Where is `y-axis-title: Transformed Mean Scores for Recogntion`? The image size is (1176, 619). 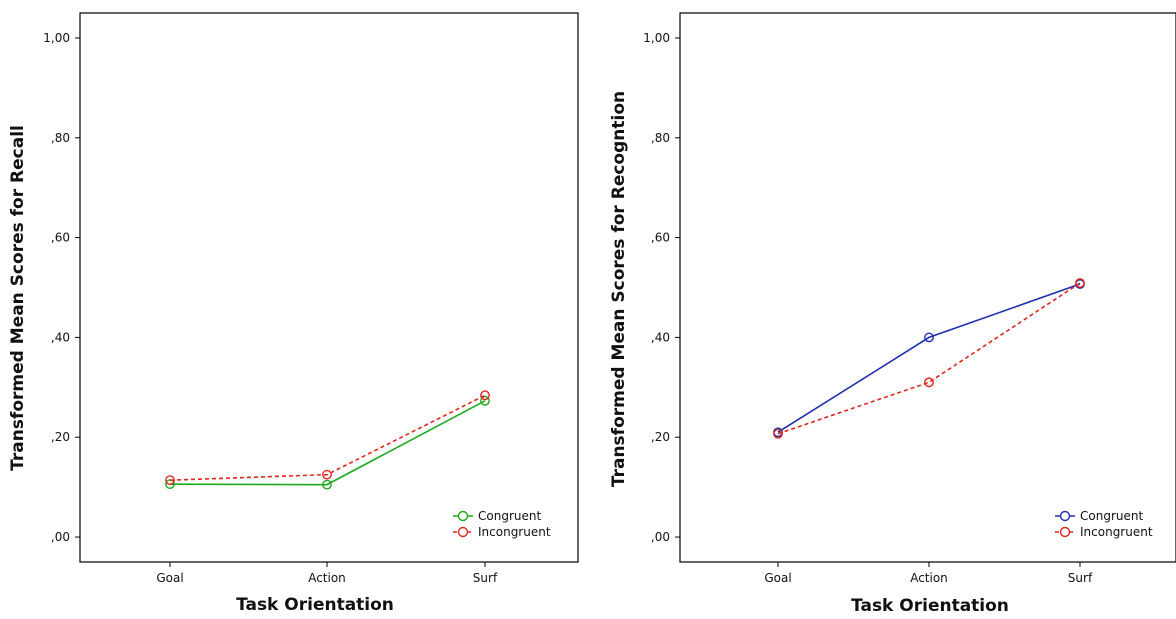
y-axis-title: Transformed Mean Scores for Recogntion is located at coordinates (619, 289).